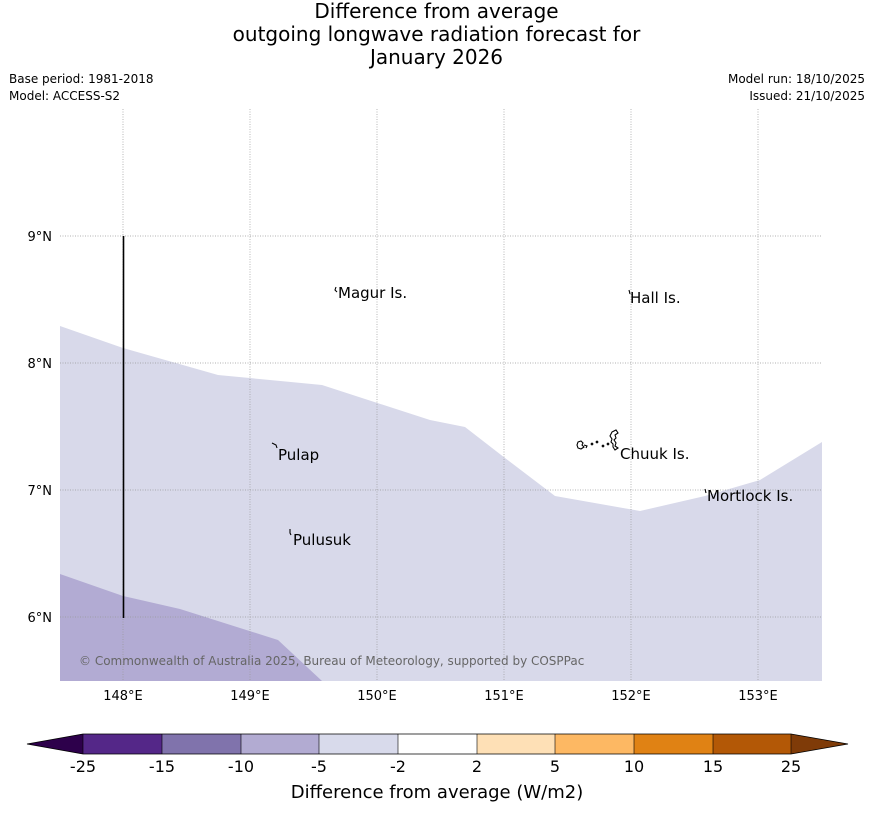 This screenshot has width=873, height=816. What do you see at coordinates (796, 79) in the screenshot?
I see `model-run-text: Model run: 18/10/2025` at bounding box center [796, 79].